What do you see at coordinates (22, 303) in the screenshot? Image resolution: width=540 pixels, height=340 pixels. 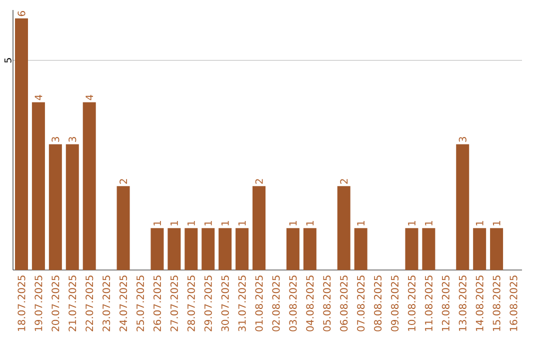 I see `x-tick-label: 18.07.2025` at bounding box center [22, 303].